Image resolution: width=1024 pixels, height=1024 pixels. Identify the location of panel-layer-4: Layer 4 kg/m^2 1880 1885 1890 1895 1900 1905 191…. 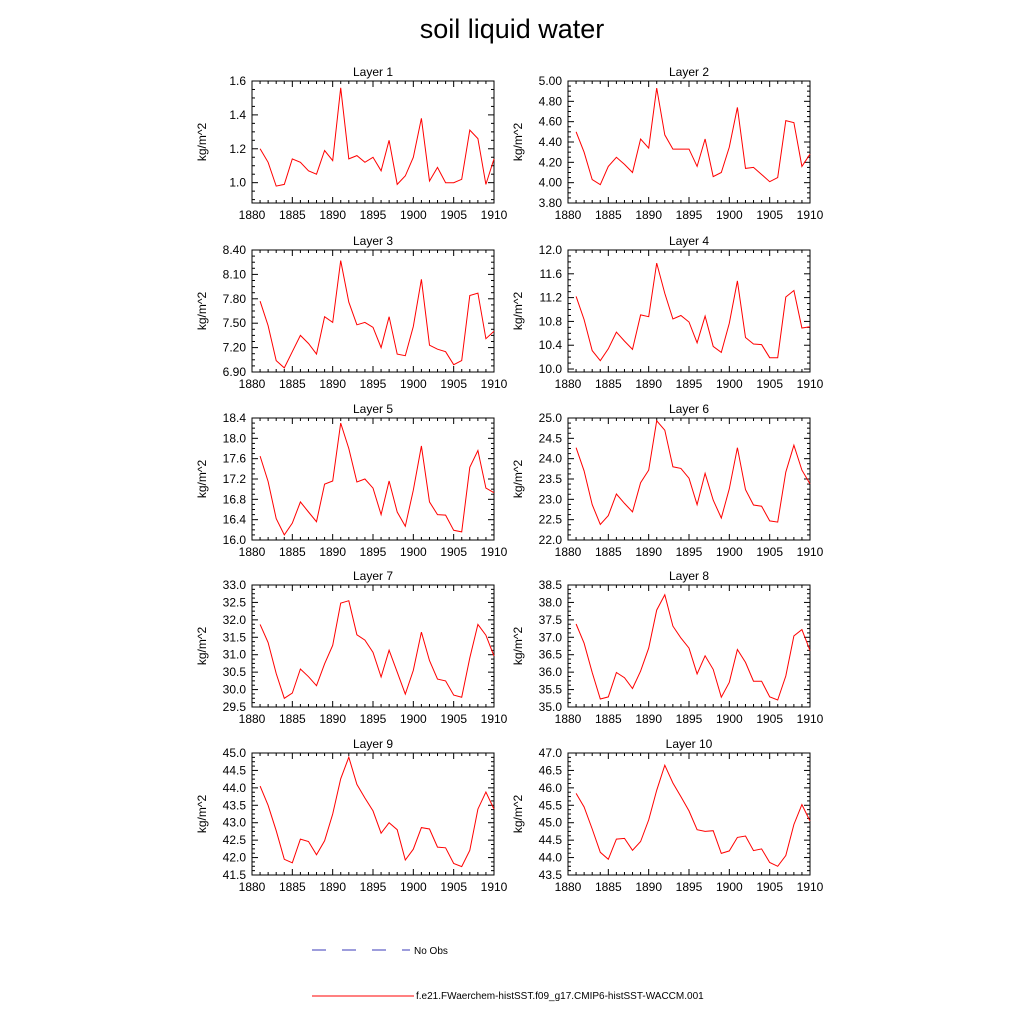
(667, 312).